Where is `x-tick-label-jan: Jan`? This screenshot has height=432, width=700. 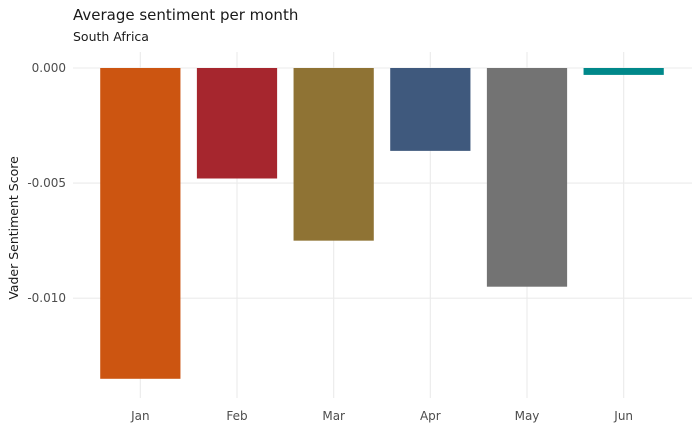
x-tick-label-jan: Jan is located at coordinates (140, 416).